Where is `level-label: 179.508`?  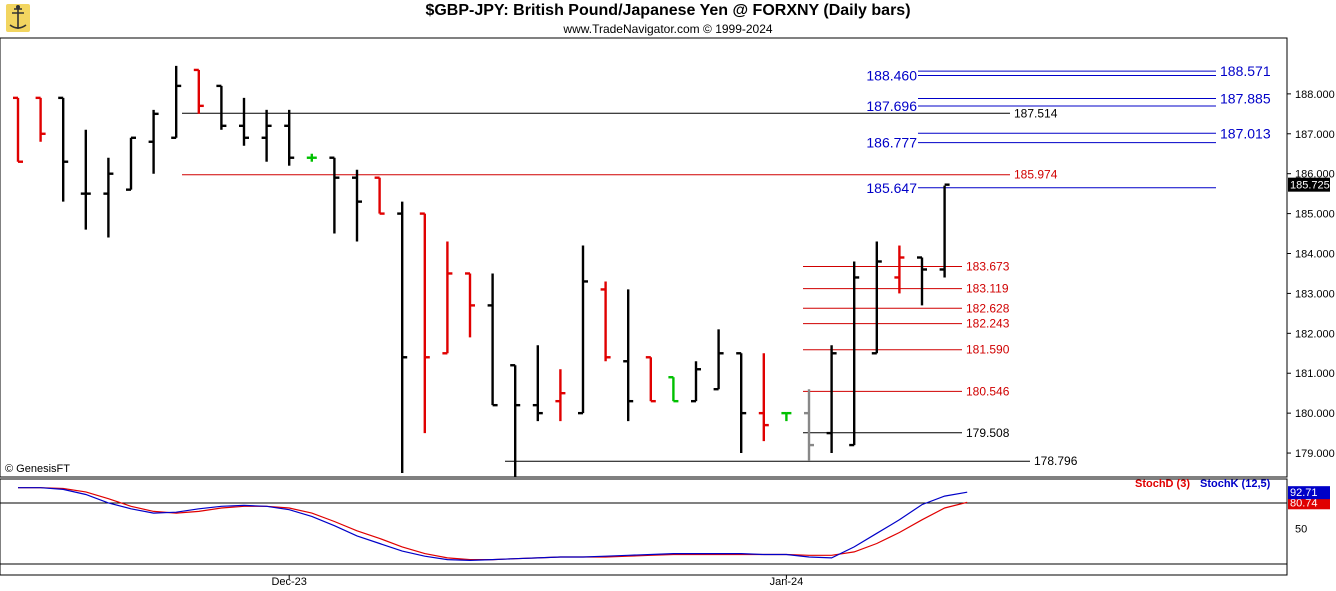 level-label: 179.508 is located at coordinates (988, 433).